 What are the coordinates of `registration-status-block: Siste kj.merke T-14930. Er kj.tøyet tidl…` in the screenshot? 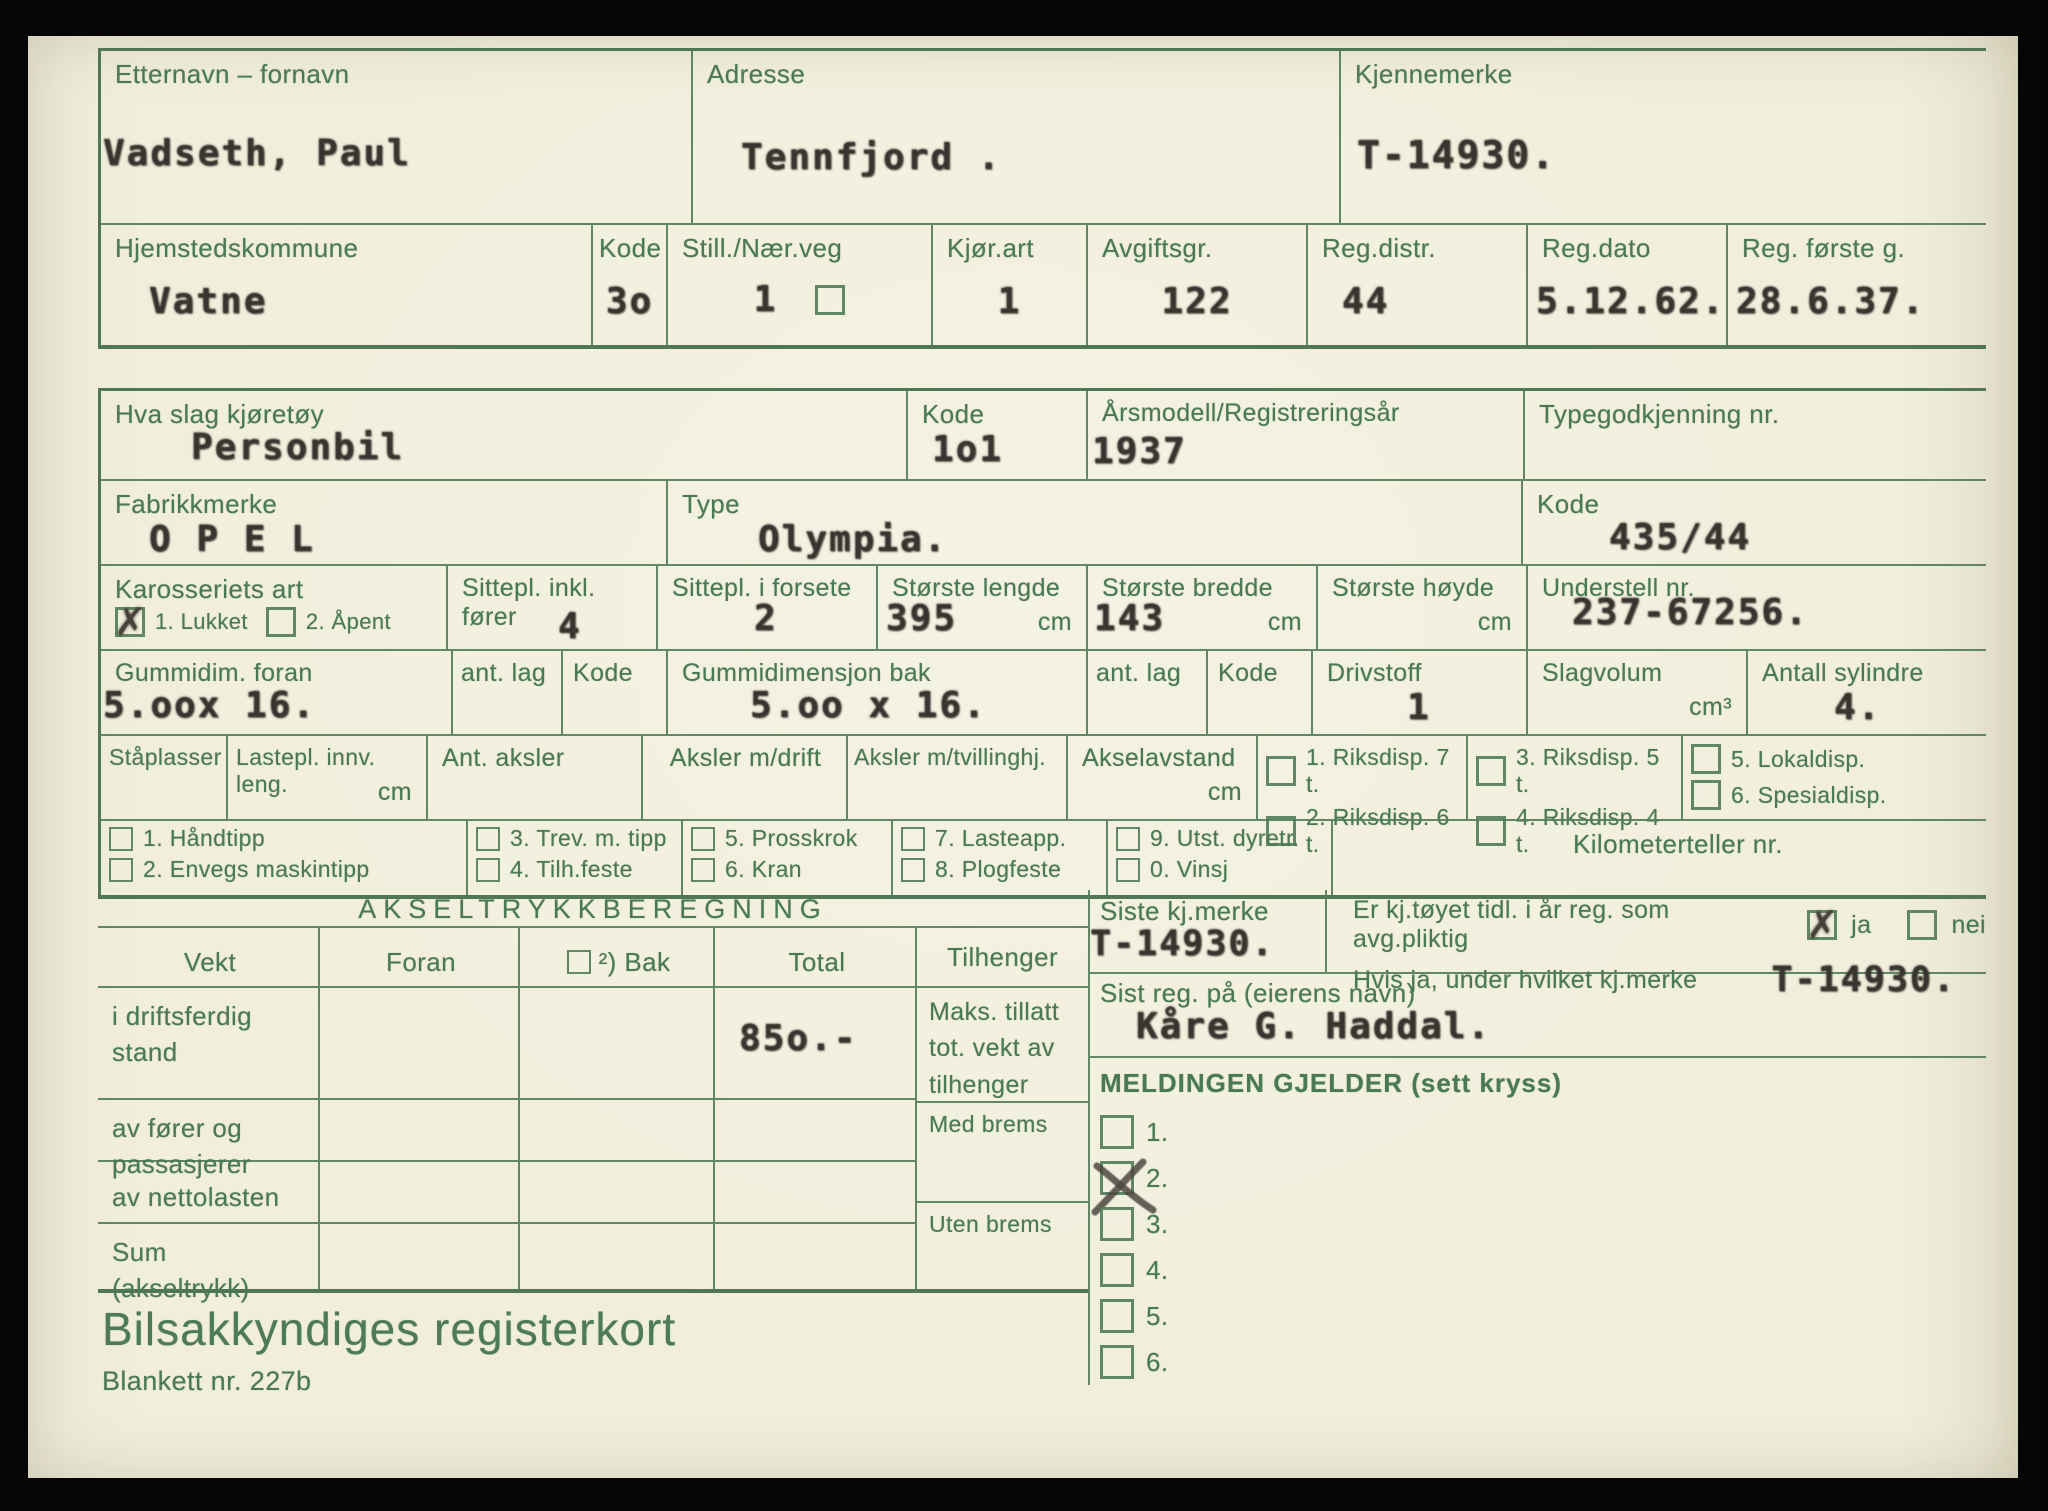 It's located at (1538, 1137).